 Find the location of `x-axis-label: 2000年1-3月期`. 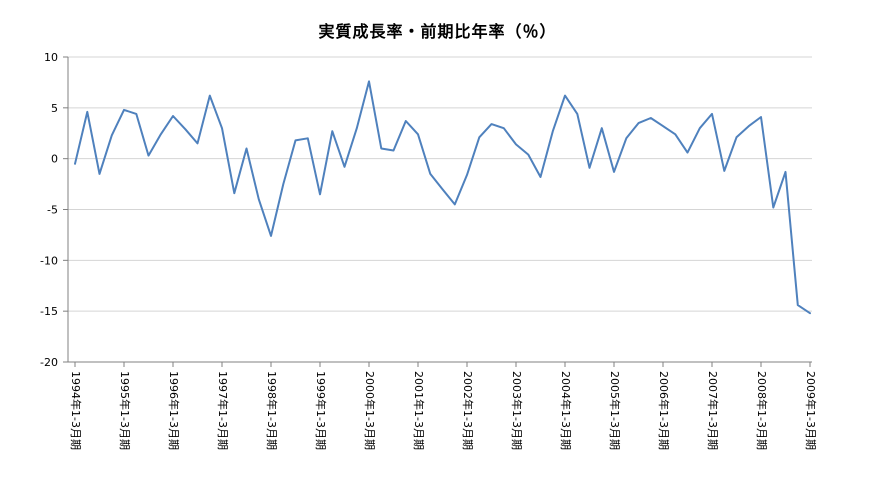

x-axis-label: 2000年1-3月期 is located at coordinates (370, 410).